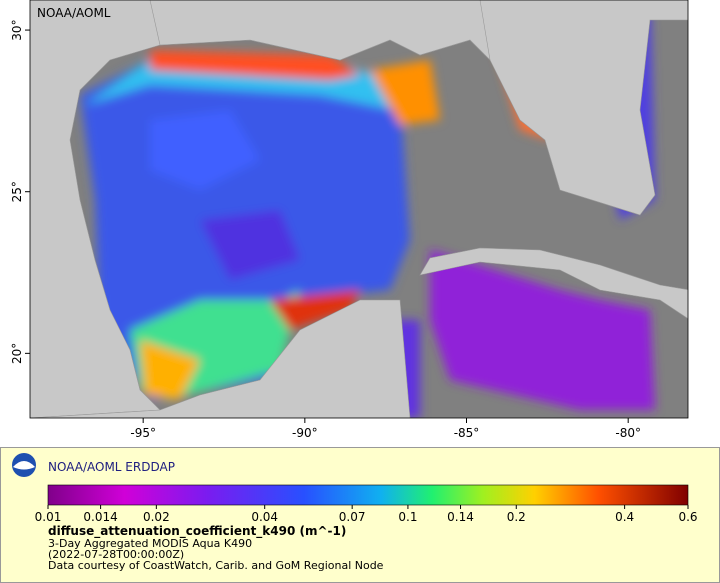 Image resolution: width=720 pixels, height=583 pixels. Describe the element at coordinates (305, 433) in the screenshot. I see `x-tick-label: -90°` at that location.